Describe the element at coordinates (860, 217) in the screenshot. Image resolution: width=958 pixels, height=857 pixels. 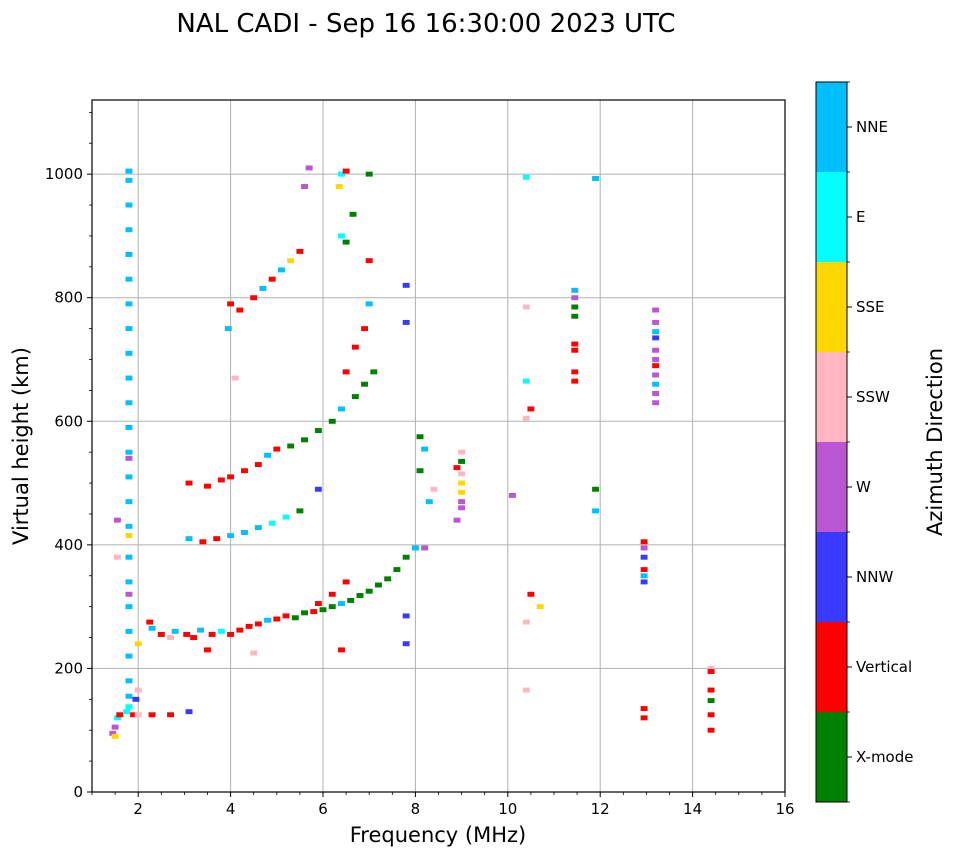
I see `colorbar-tick-label: E` at that location.